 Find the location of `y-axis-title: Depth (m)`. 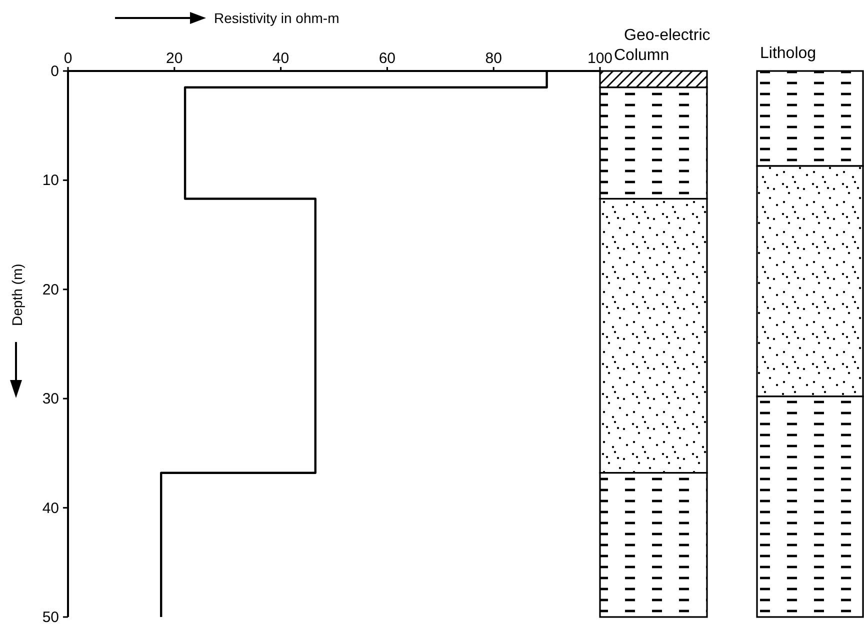

y-axis-title: Depth (m) is located at coordinates (17, 295).